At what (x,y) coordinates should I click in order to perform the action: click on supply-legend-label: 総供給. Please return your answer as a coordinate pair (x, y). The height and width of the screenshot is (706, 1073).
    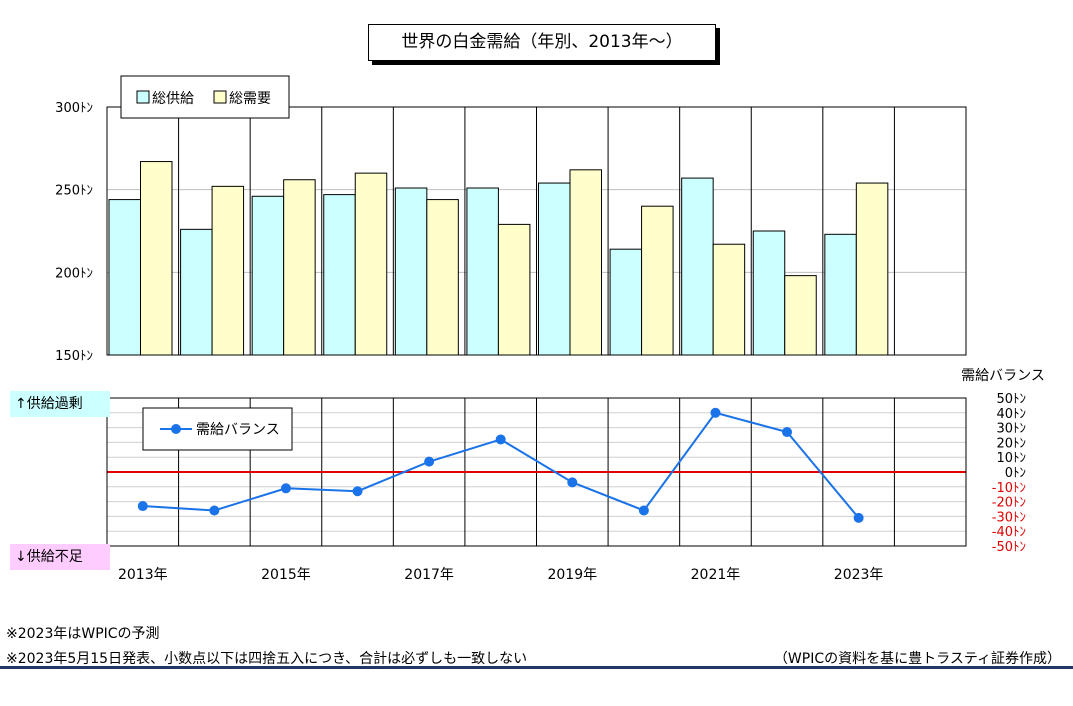
    Looking at the image, I should click on (173, 99).